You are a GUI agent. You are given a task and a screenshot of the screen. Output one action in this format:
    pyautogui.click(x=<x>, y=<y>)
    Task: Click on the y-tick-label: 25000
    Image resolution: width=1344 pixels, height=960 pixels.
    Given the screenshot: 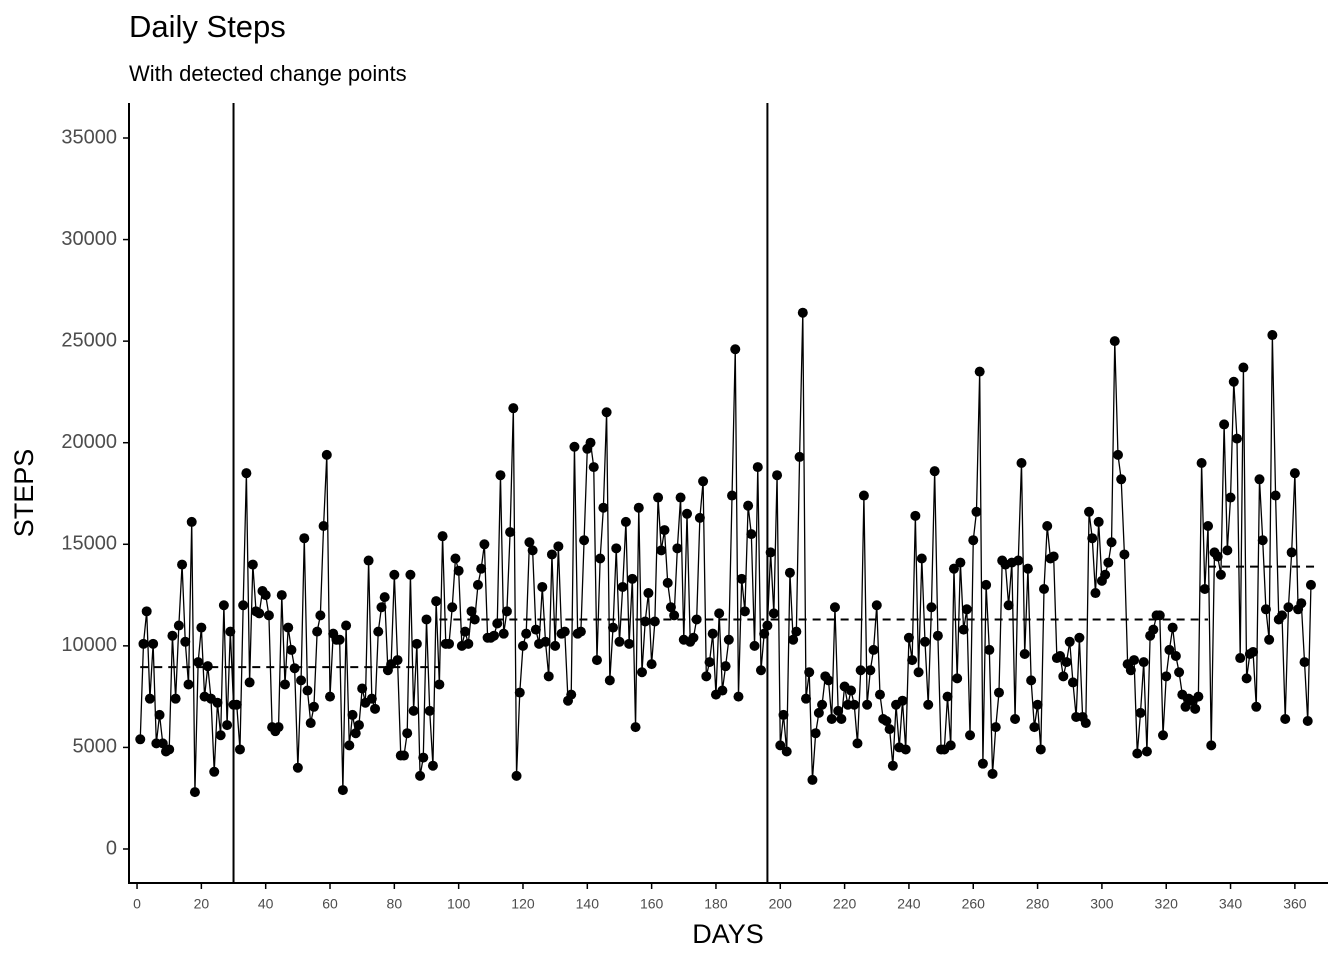 What is the action you would take?
    pyautogui.click(x=89, y=340)
    